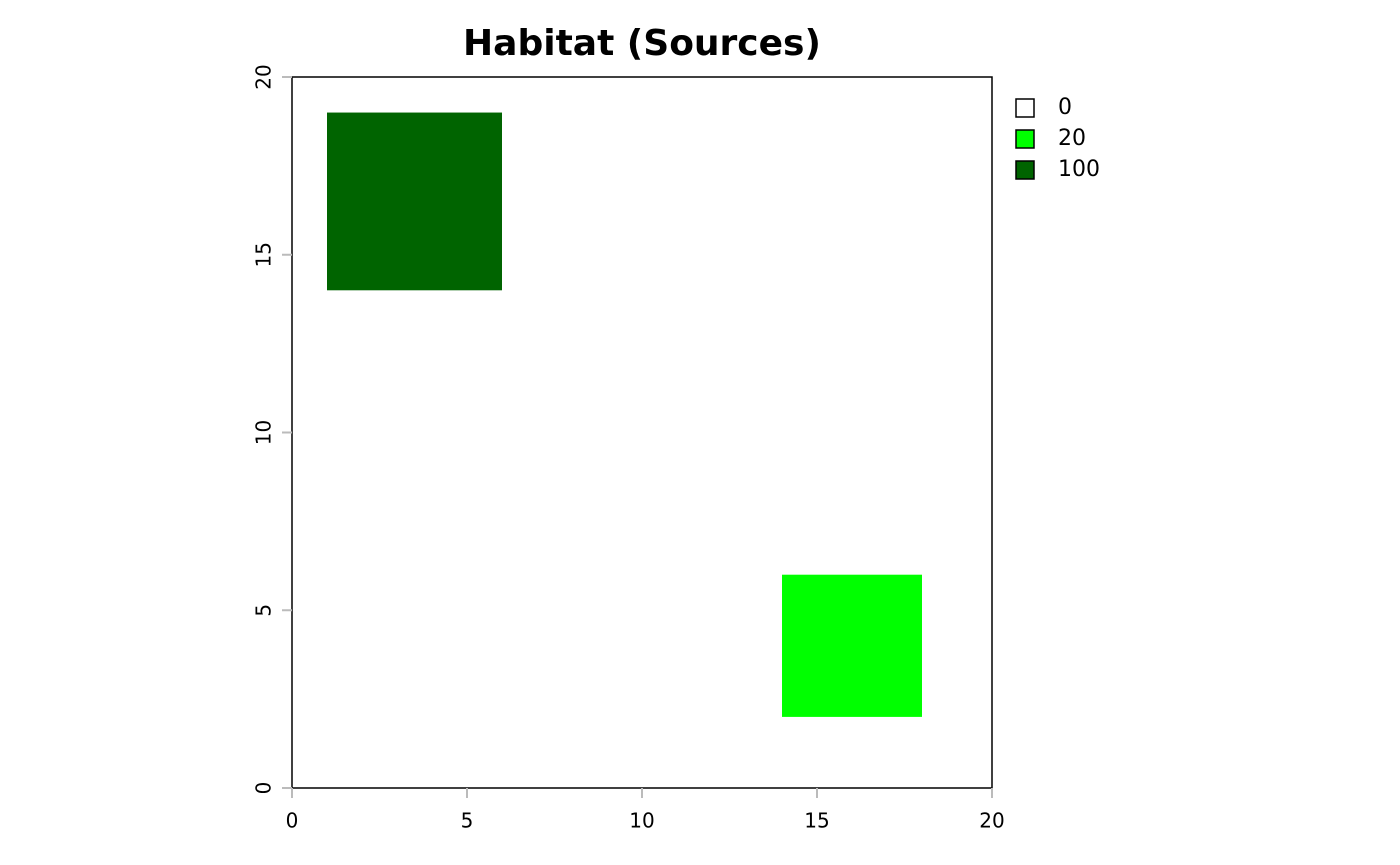  What do you see at coordinates (1072, 138) in the screenshot?
I see `legend-label: 20` at bounding box center [1072, 138].